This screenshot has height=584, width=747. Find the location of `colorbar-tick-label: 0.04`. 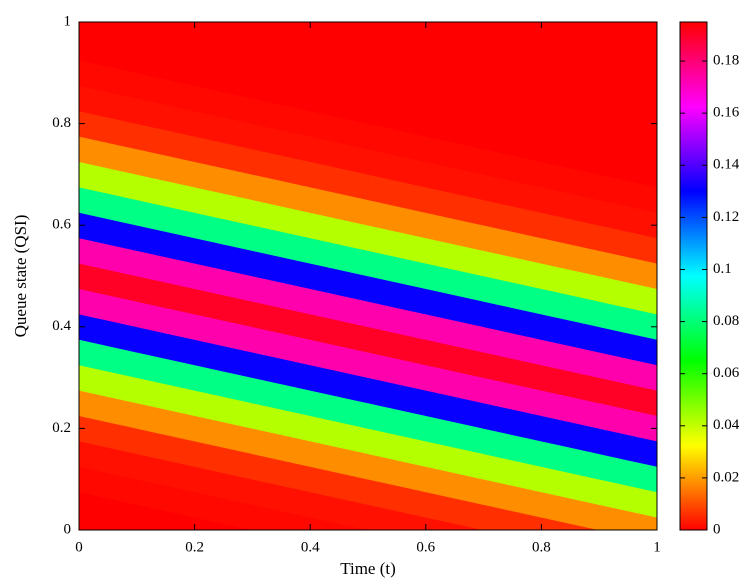

colorbar-tick-label: 0.04 is located at coordinates (726, 425).